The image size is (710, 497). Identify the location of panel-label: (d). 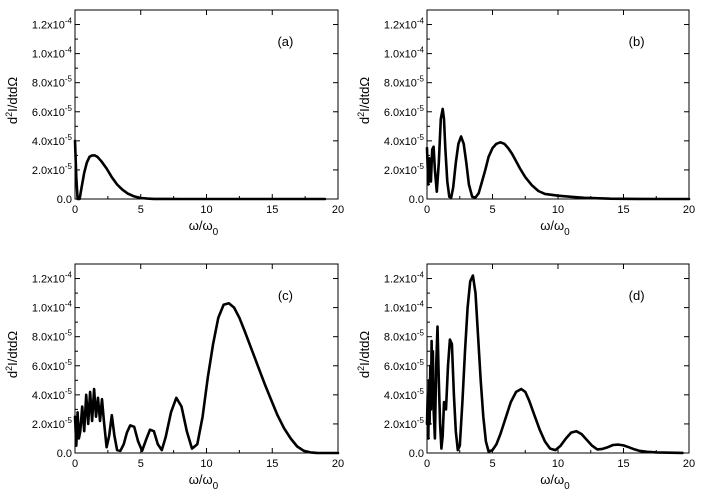
(637, 295).